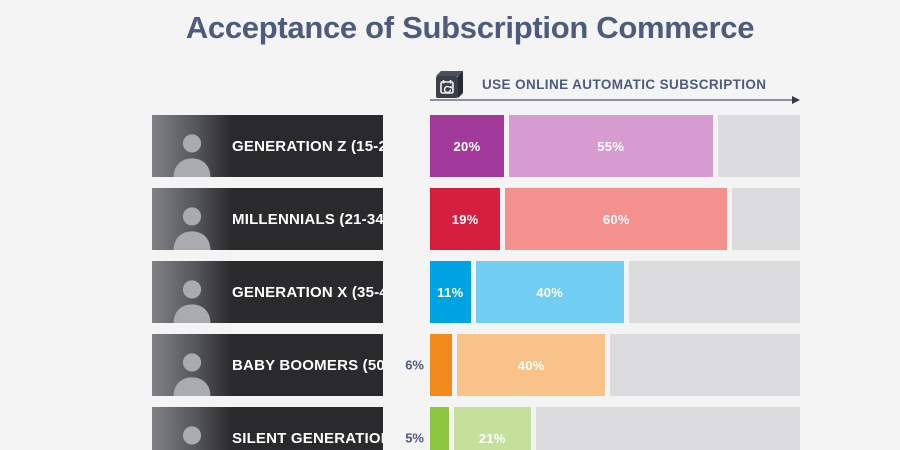 This screenshot has height=450, width=900. Describe the element at coordinates (414, 365) in the screenshot. I see `outside-percent-label: 6%` at that location.